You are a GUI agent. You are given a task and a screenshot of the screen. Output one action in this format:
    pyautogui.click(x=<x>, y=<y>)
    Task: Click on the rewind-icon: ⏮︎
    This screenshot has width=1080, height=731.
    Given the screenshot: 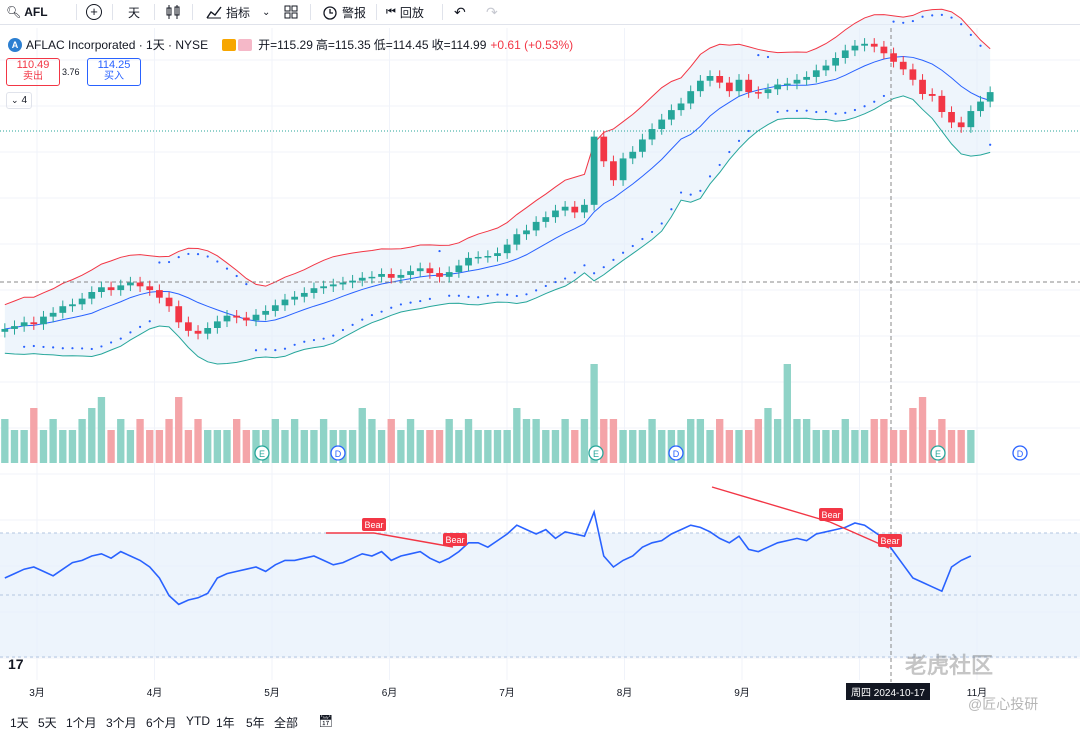 What is the action you would take?
    pyautogui.click(x=391, y=11)
    